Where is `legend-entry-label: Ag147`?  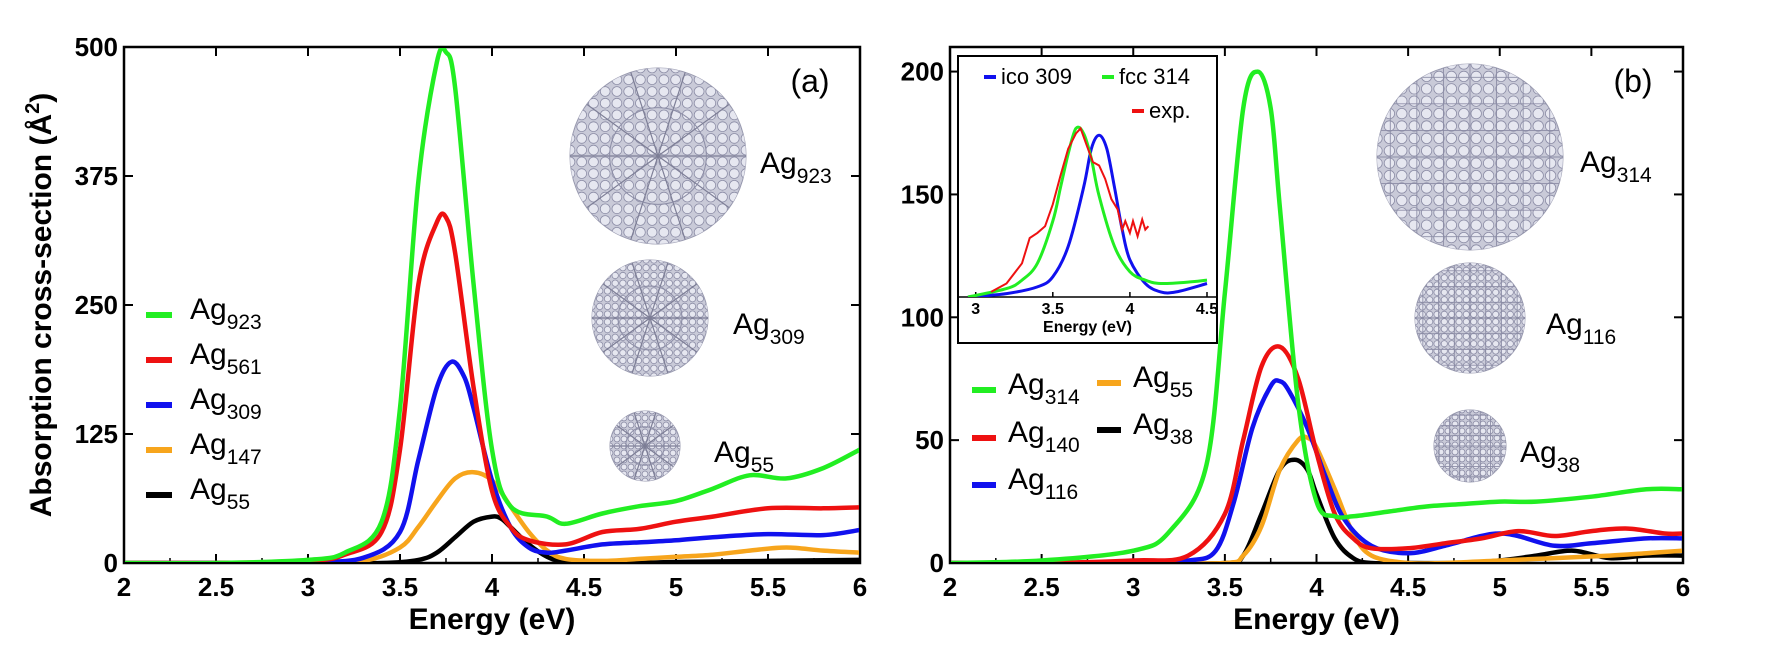
legend-entry-label: Ag147 is located at coordinates (226, 448).